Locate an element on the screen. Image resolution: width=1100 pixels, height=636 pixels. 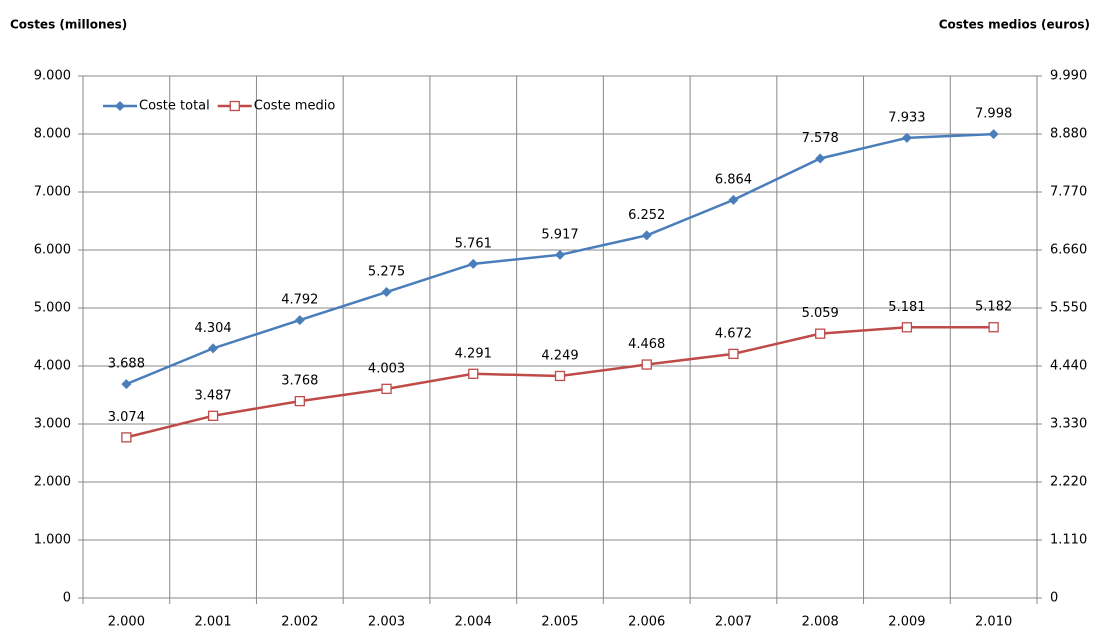
data-label: 7.998 is located at coordinates (993, 114).